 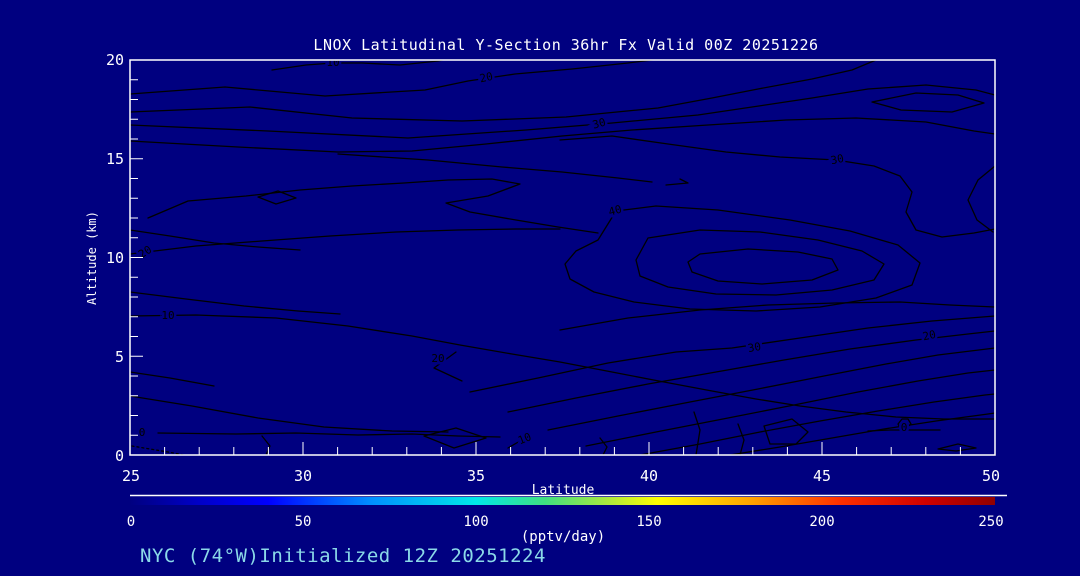 What do you see at coordinates (648, 522) in the screenshot?
I see `colorbar-tick-label: 150` at bounding box center [648, 522].